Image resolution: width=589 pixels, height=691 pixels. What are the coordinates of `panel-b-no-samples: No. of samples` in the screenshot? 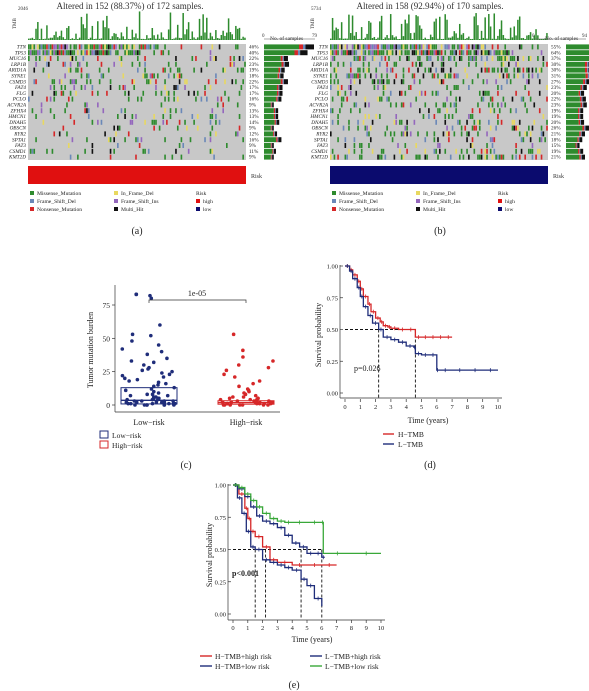 It's located at (561, 38).